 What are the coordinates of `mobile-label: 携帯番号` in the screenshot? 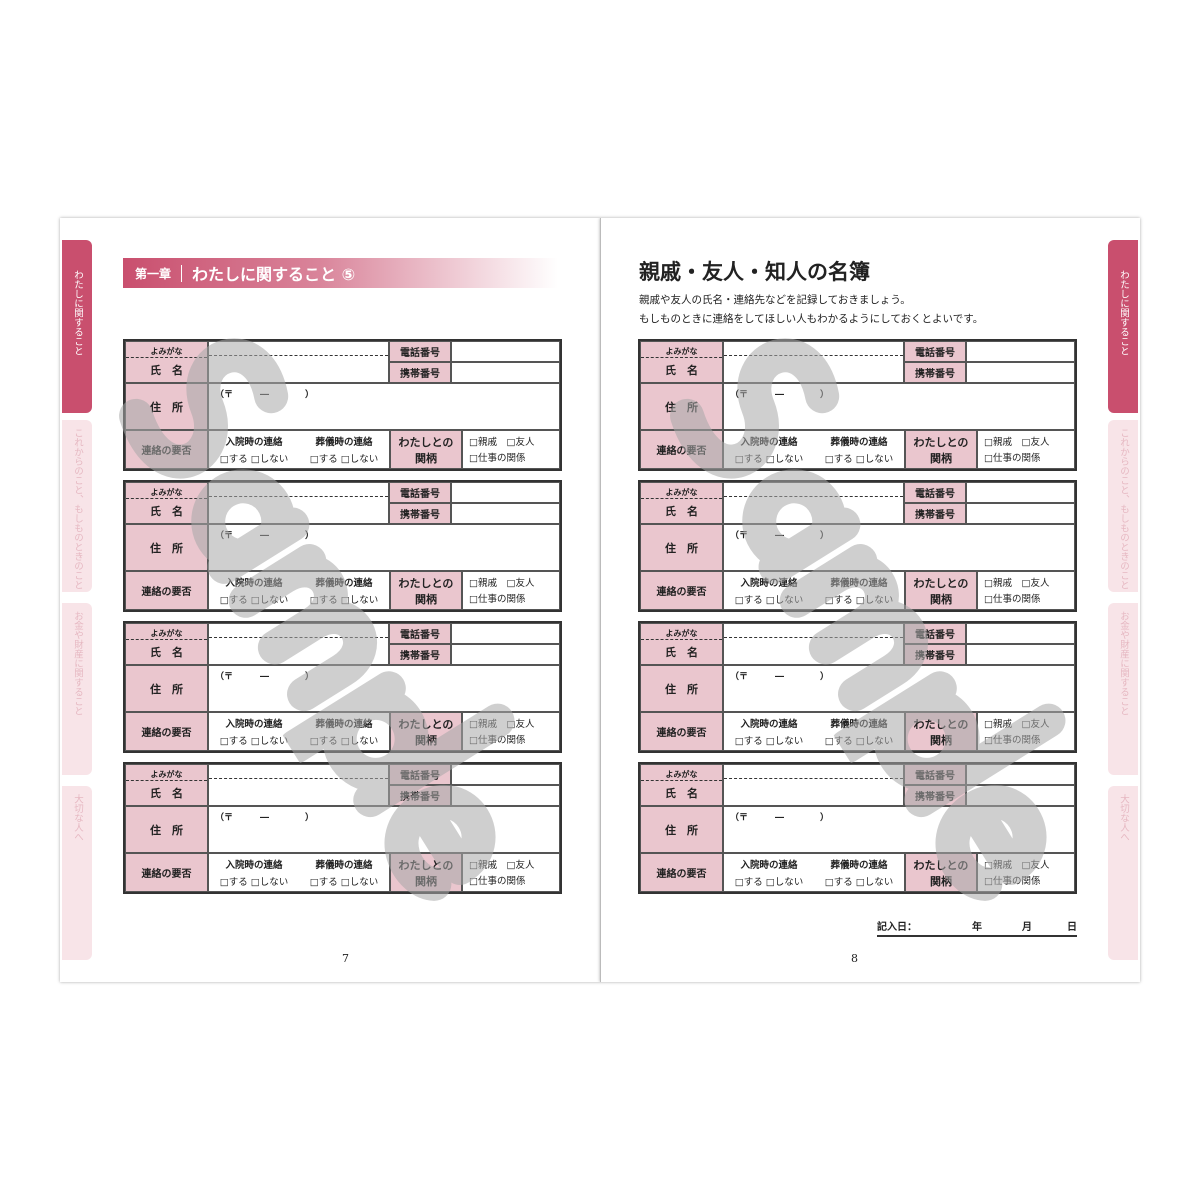 It's located at (420, 513).